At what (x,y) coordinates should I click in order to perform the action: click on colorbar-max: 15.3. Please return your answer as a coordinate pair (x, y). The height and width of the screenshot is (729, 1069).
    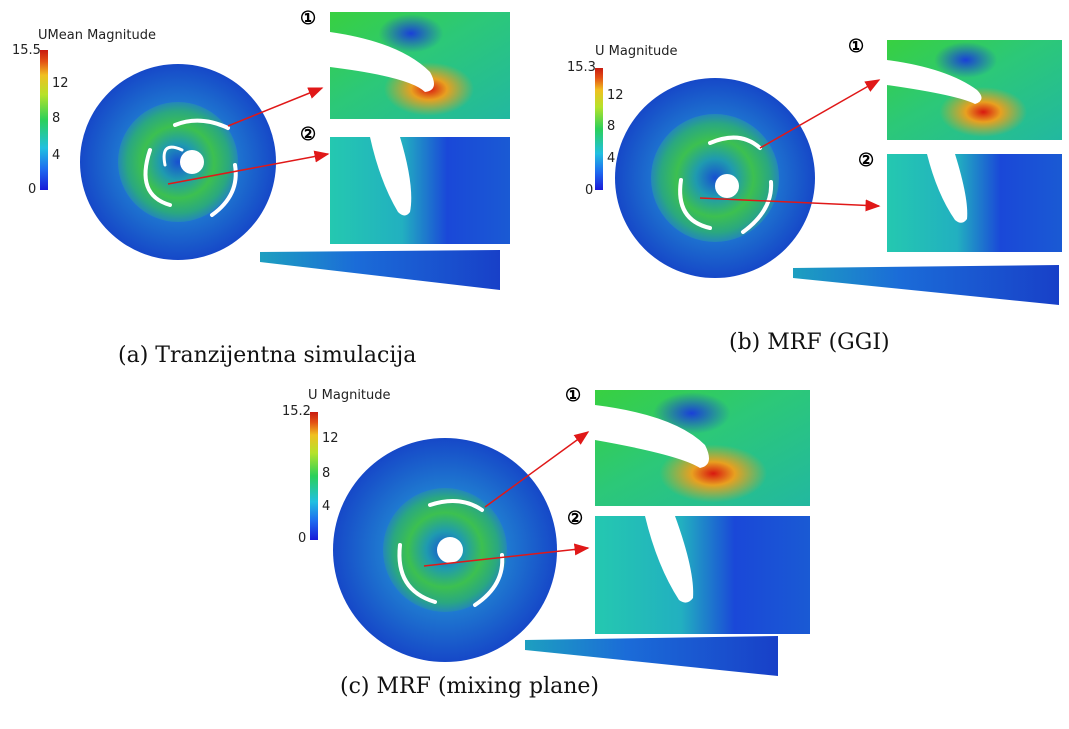
    Looking at the image, I should click on (581, 67).